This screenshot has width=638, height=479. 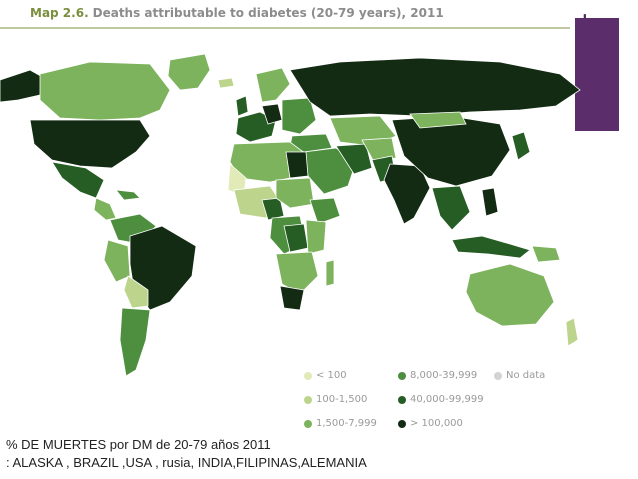 I want to click on legend-label: 1,500-7,999, so click(x=346, y=423).